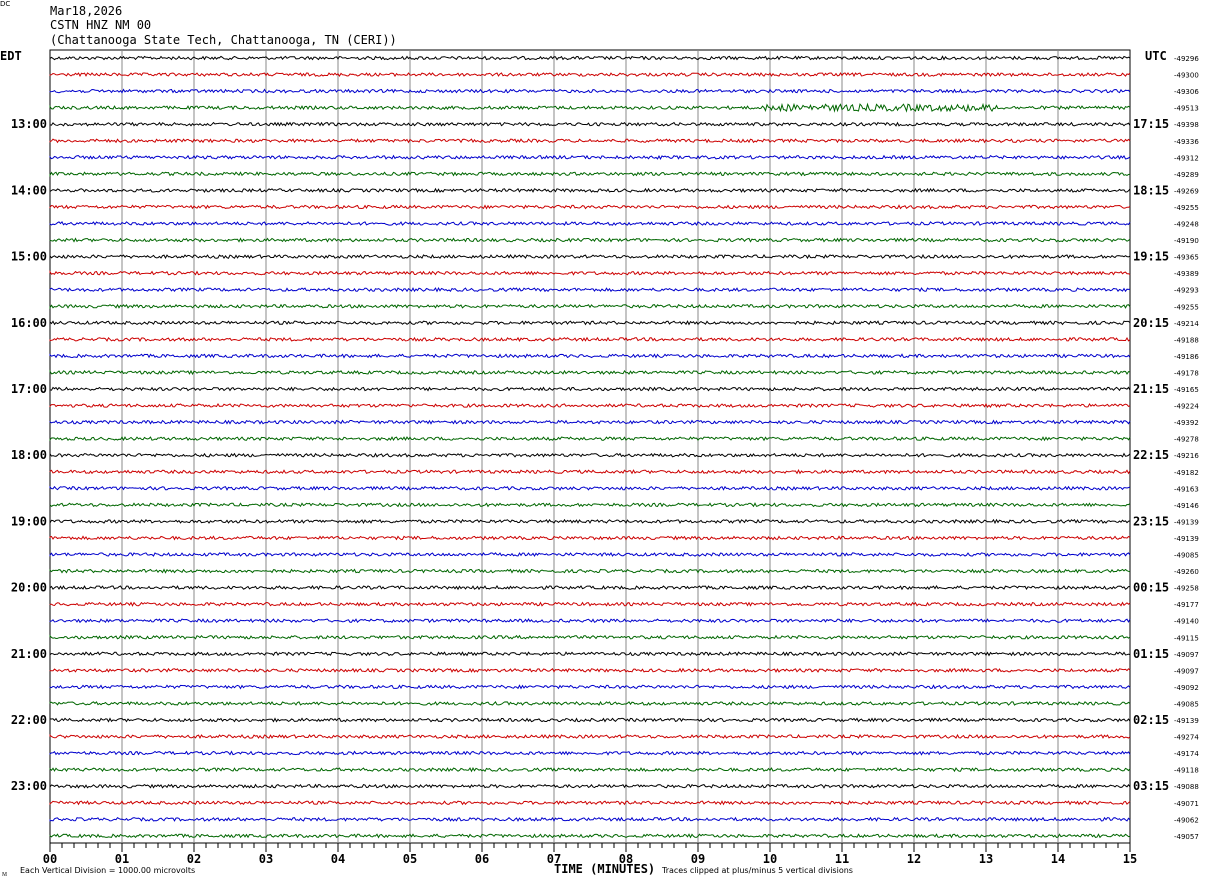  I want to click on hour-label-left: 21:00, so click(29, 654).